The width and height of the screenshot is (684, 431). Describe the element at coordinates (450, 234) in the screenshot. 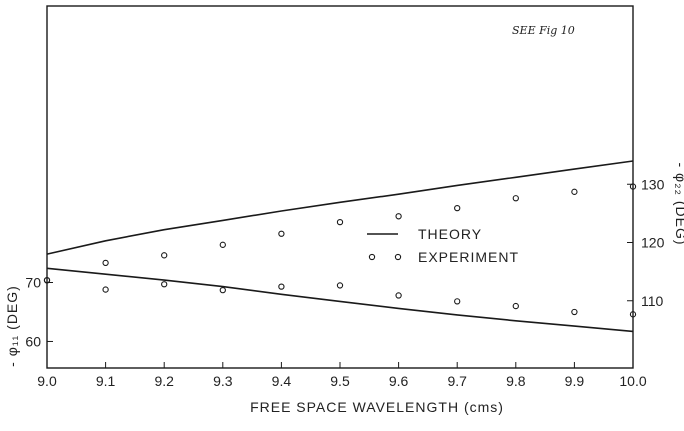

I see `legend-theory-label: THEORY` at that location.